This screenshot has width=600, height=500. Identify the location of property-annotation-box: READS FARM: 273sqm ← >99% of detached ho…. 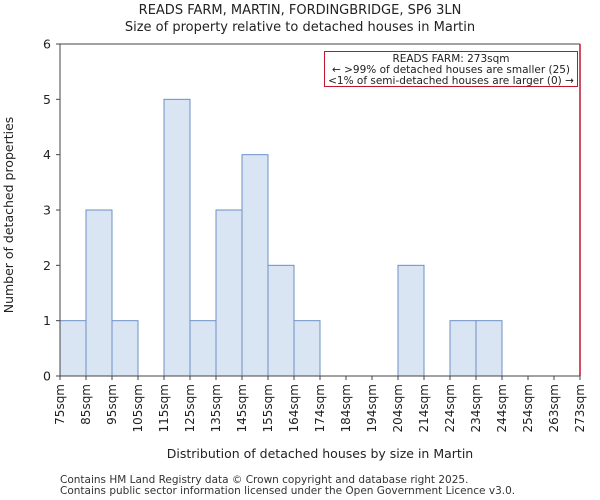
(451, 69).